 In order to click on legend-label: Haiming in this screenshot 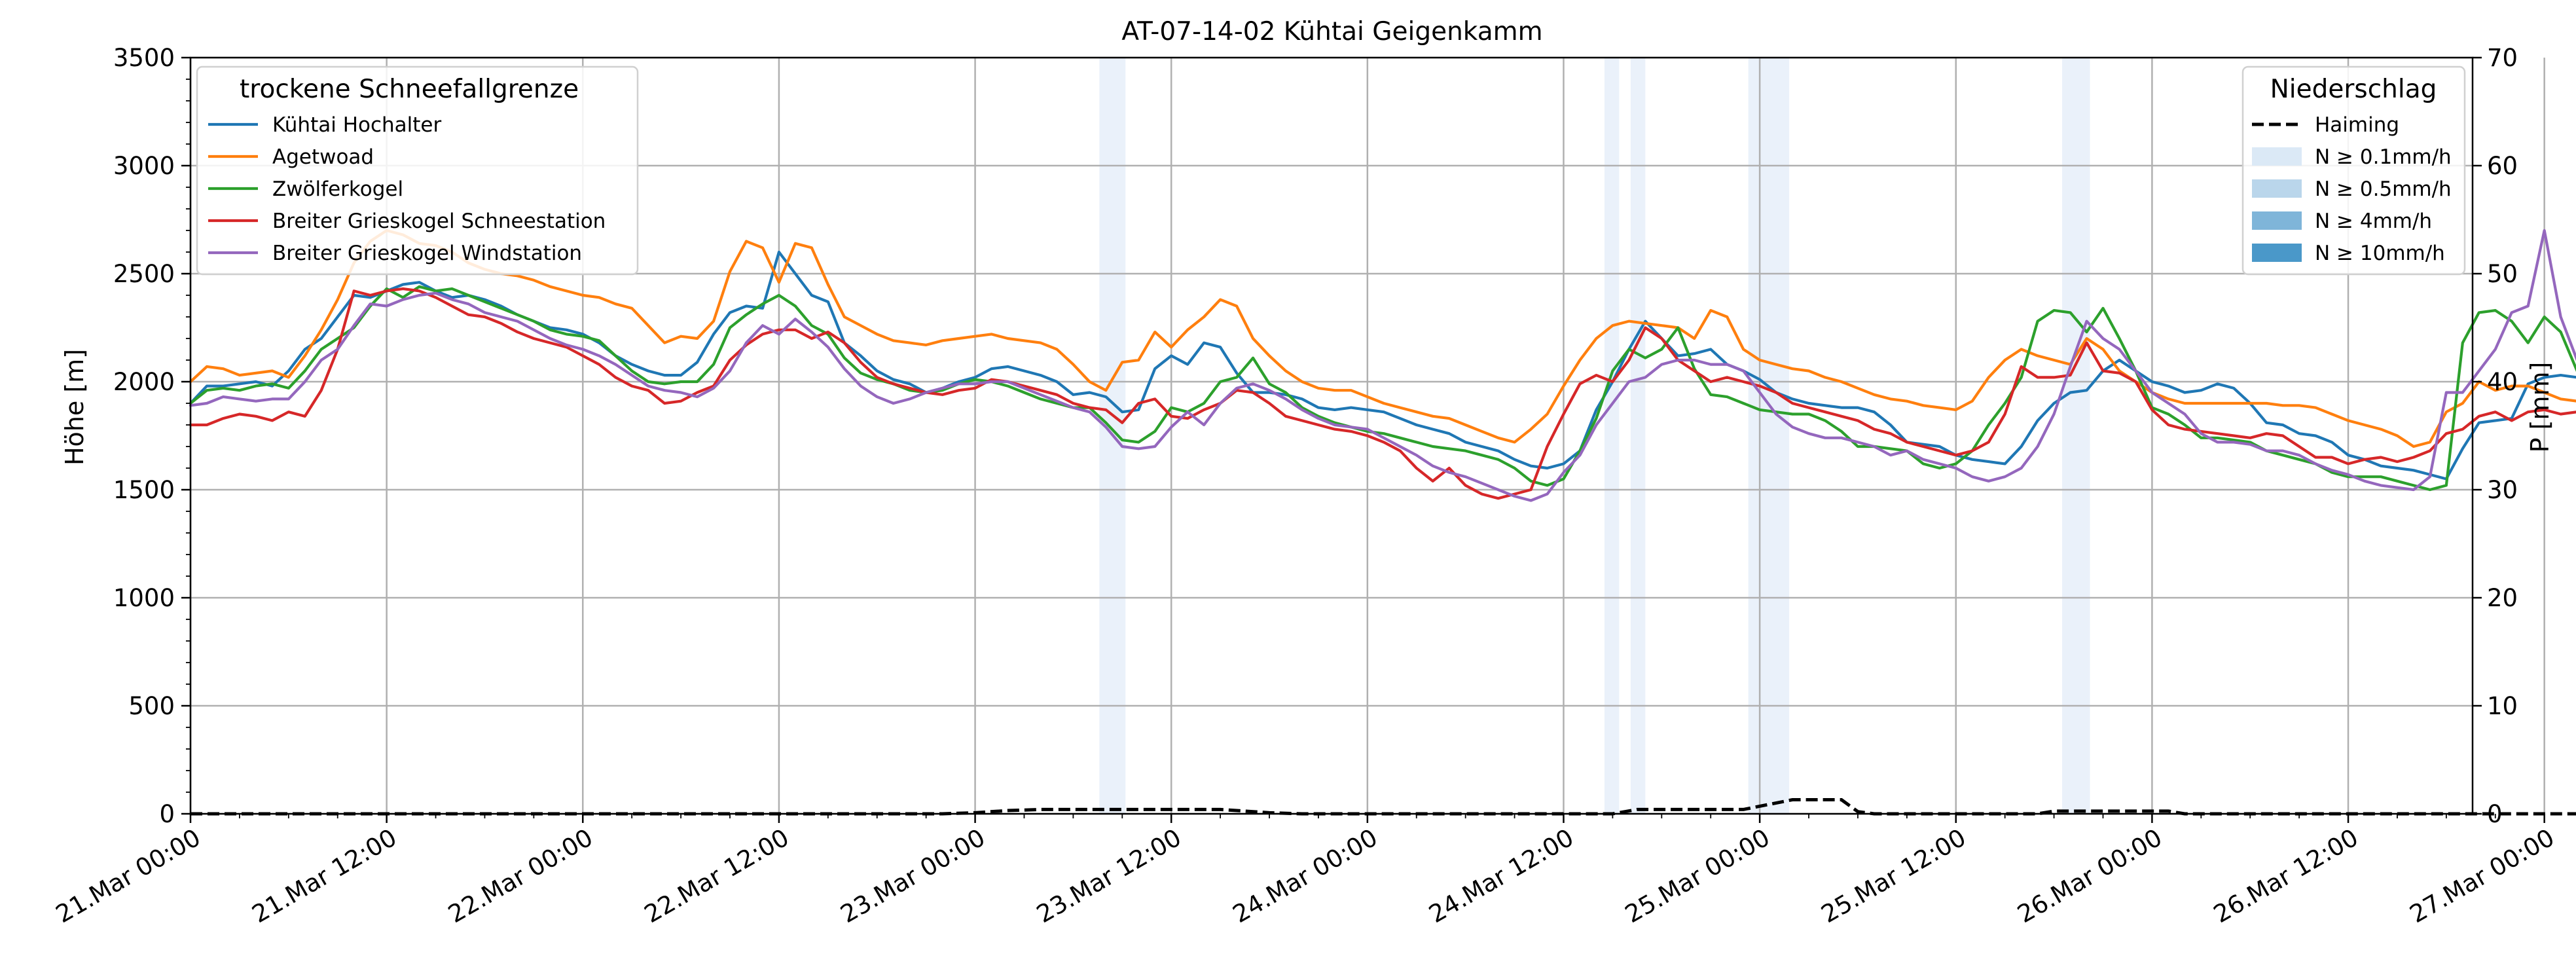, I will do `click(2357, 125)`.